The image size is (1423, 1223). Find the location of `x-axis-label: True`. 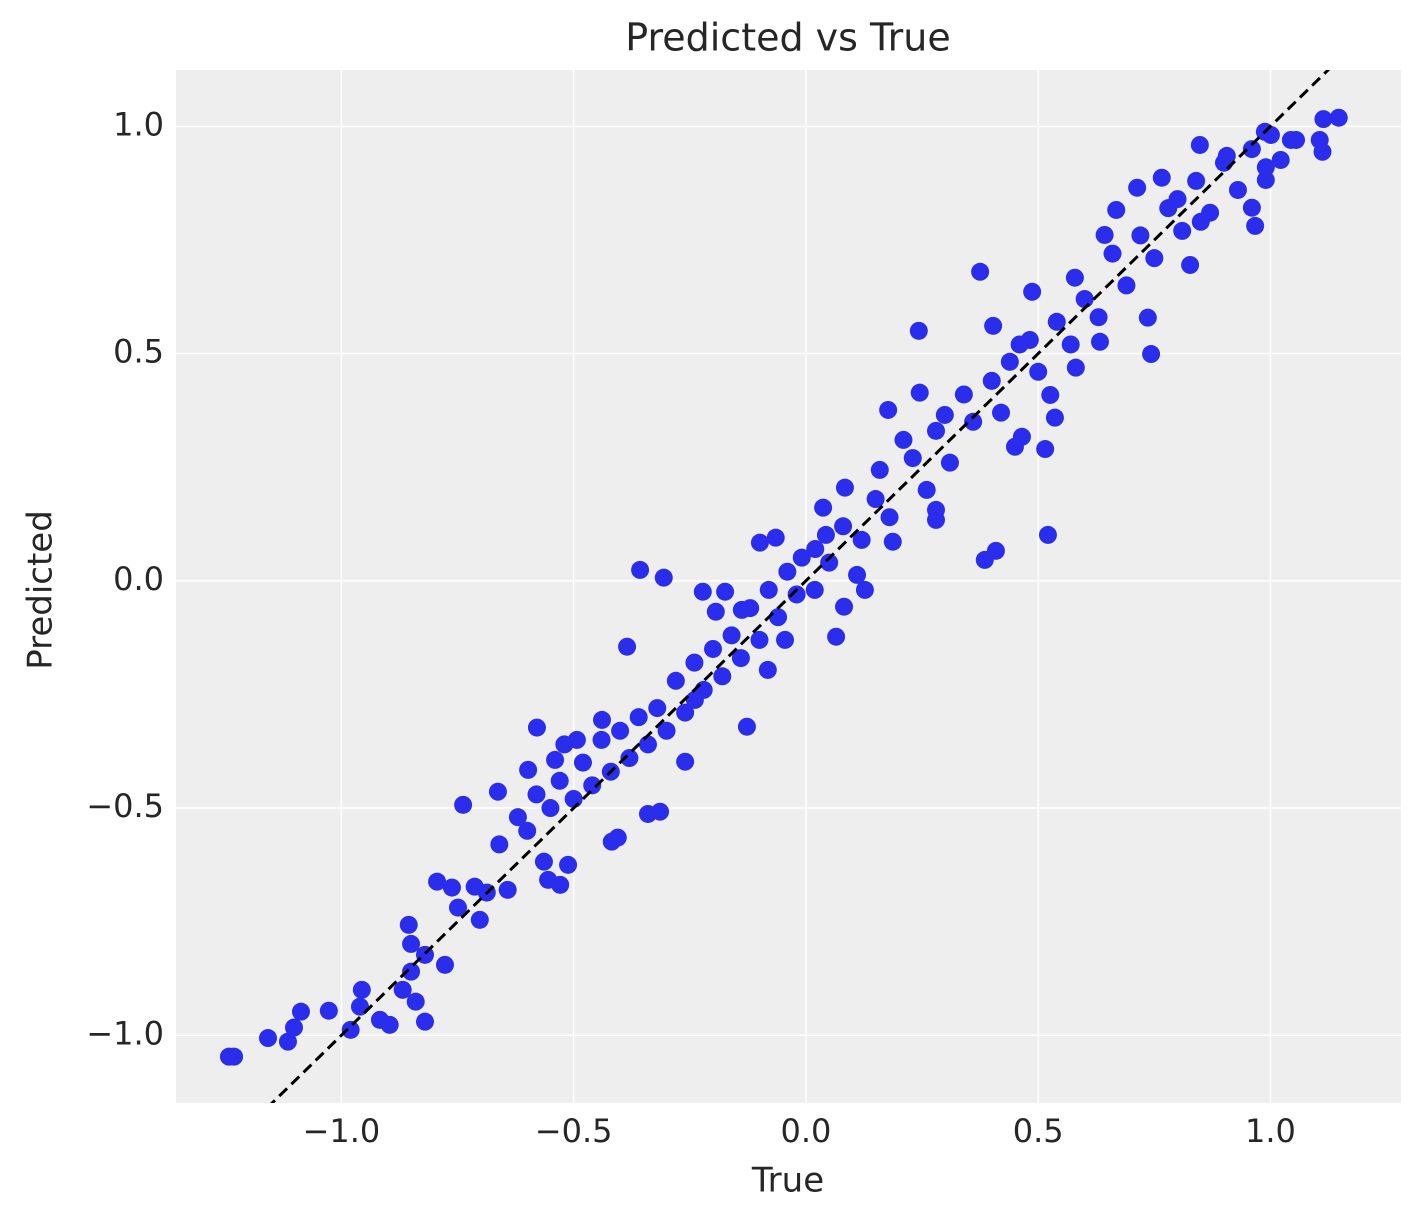

x-axis-label: True is located at coordinates (787, 1181).